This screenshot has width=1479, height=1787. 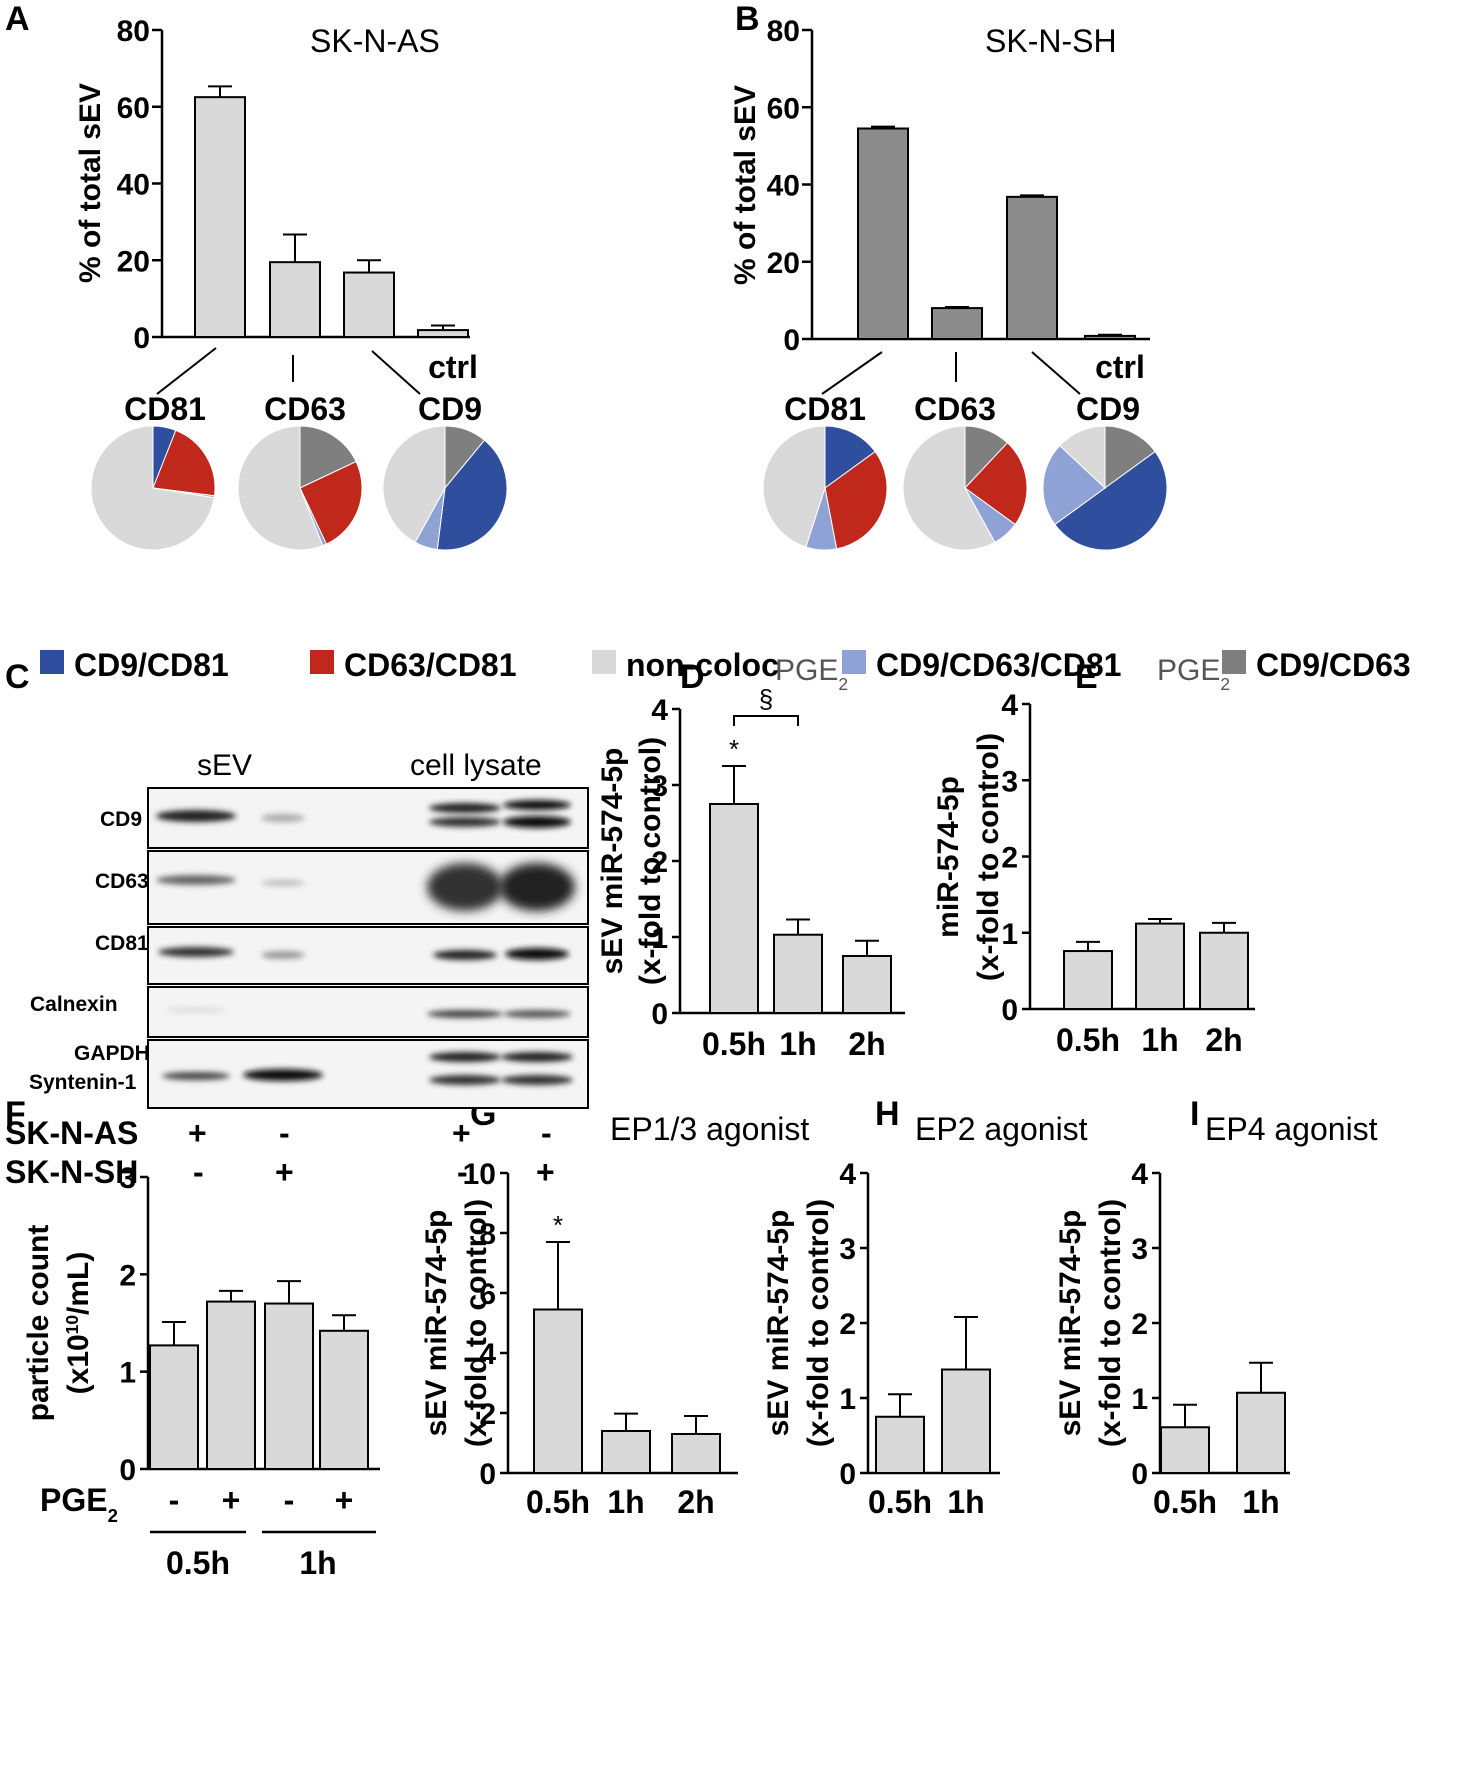 I want to click on wb-bands, so click(x=365, y=942).